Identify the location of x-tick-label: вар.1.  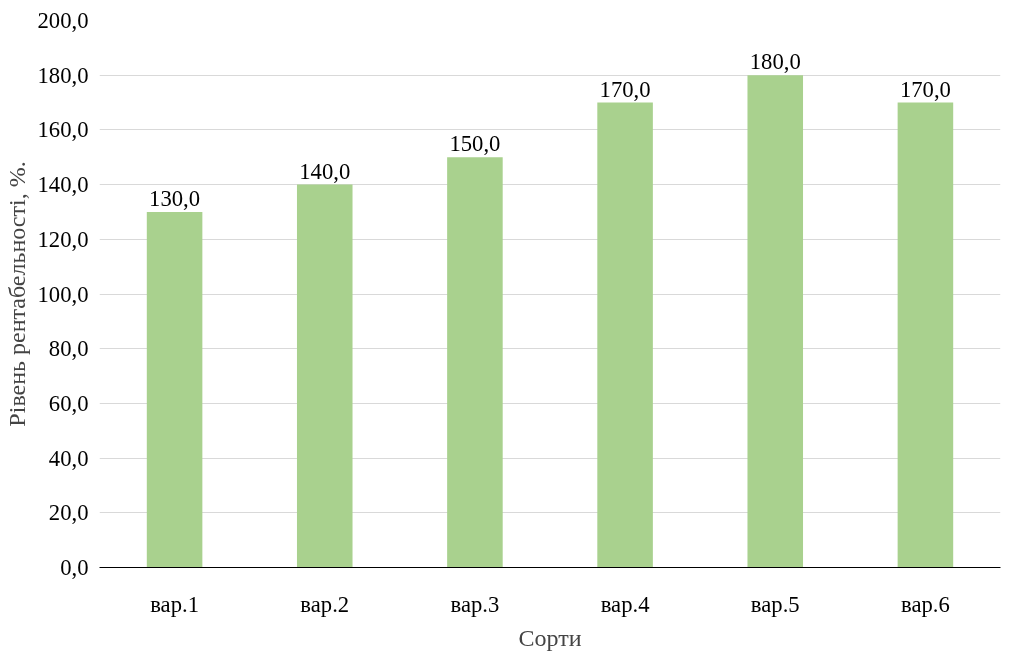
(174, 604).